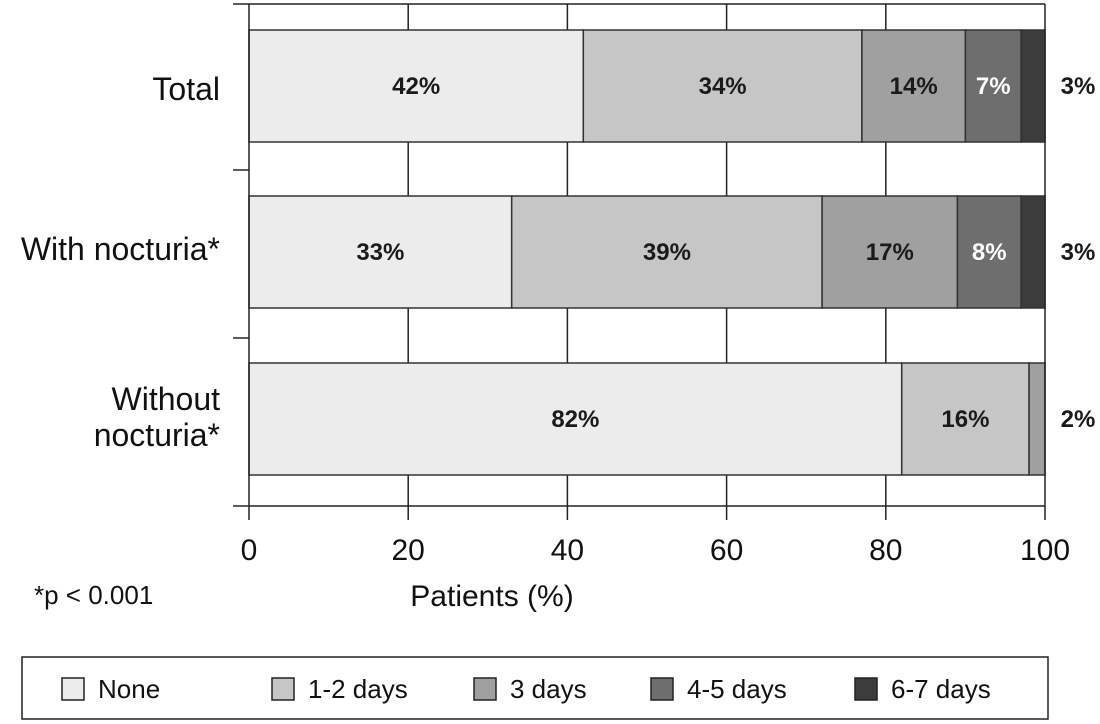 The image size is (1100, 724). Describe the element at coordinates (249, 550) in the screenshot. I see `x-tick-label-0: 0` at that location.